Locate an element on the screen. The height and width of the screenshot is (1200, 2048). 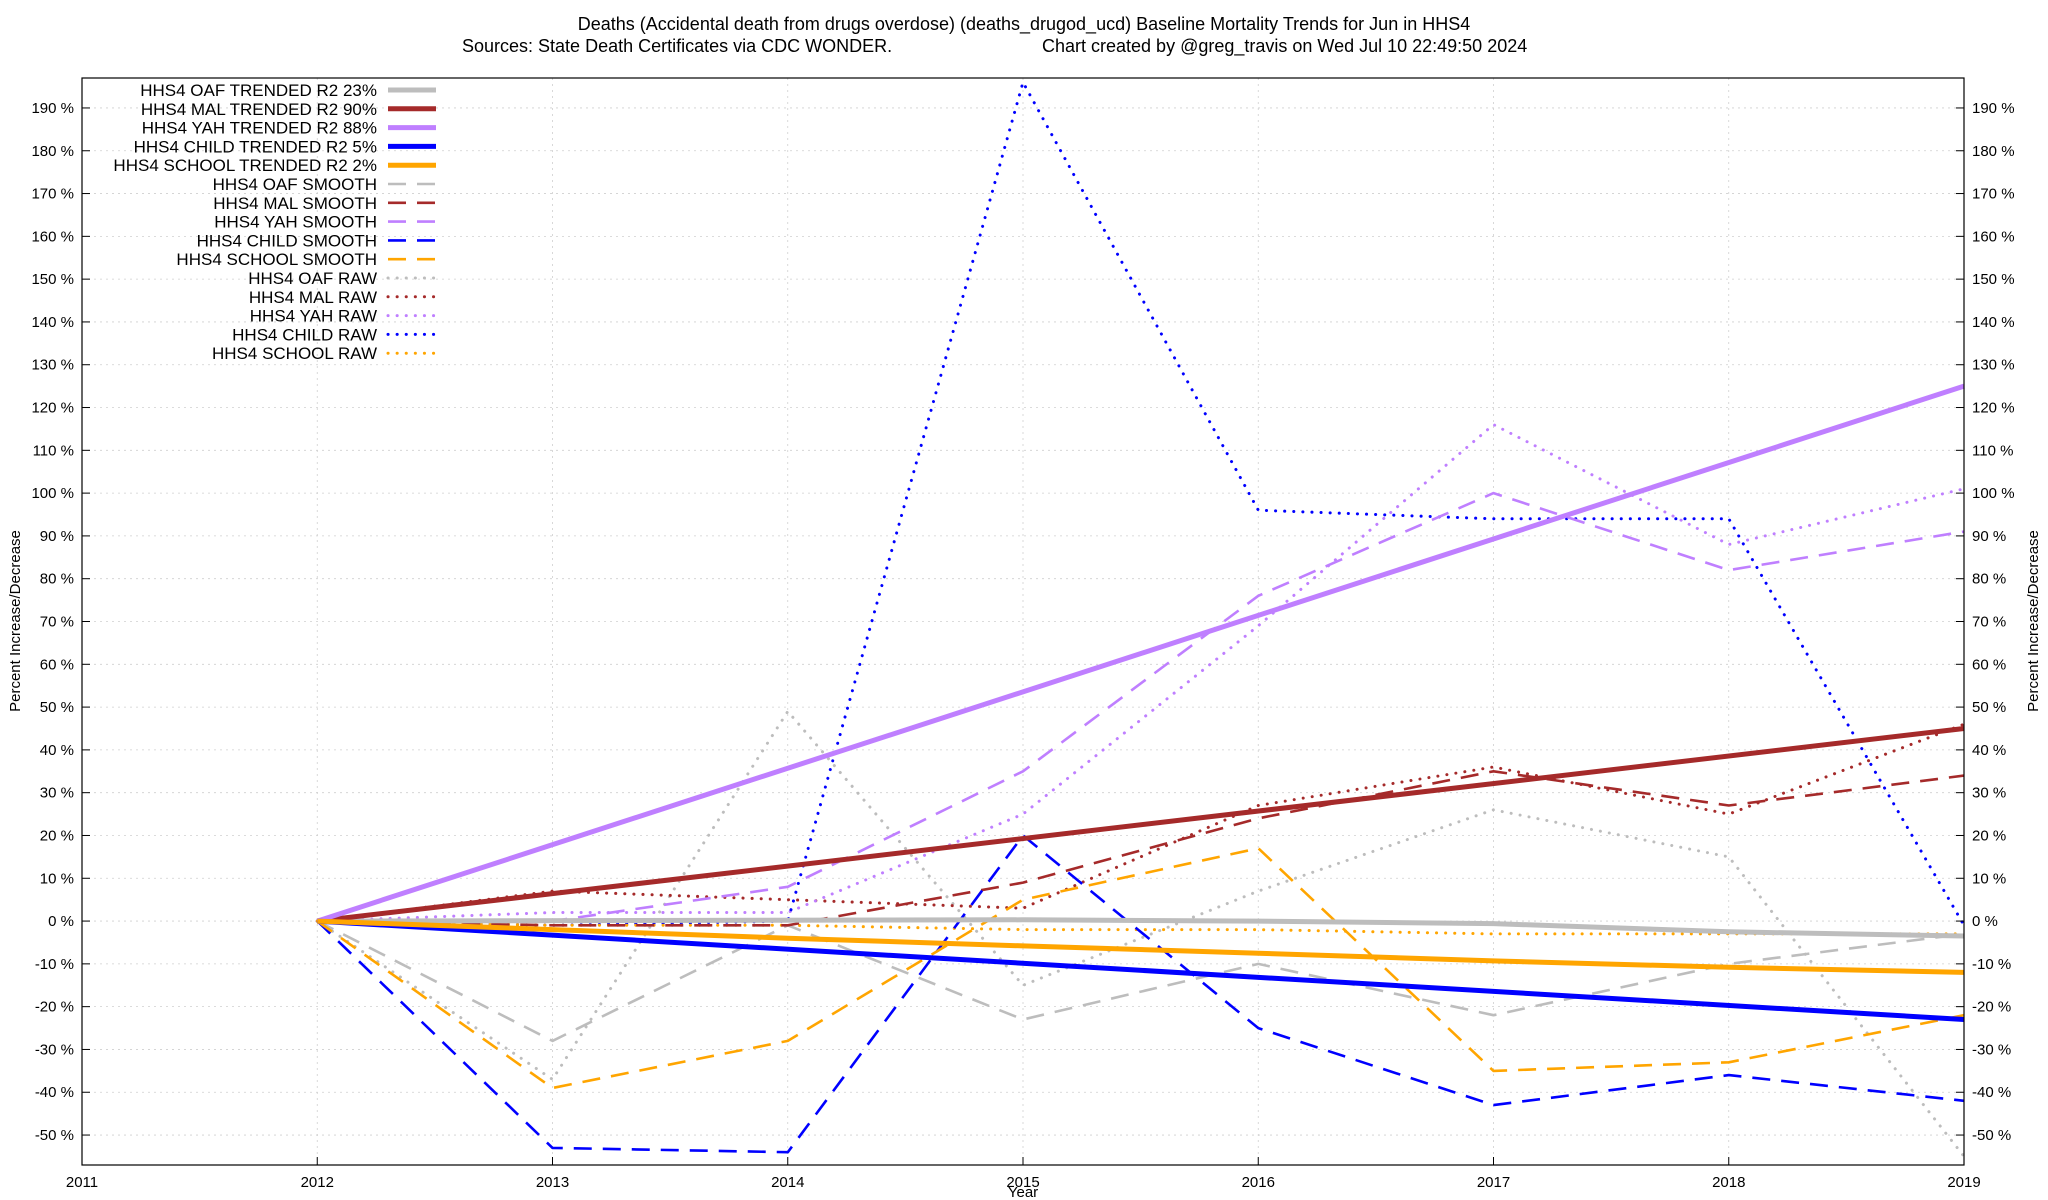
y-tick-label-right: 140 % is located at coordinates (1993, 322).